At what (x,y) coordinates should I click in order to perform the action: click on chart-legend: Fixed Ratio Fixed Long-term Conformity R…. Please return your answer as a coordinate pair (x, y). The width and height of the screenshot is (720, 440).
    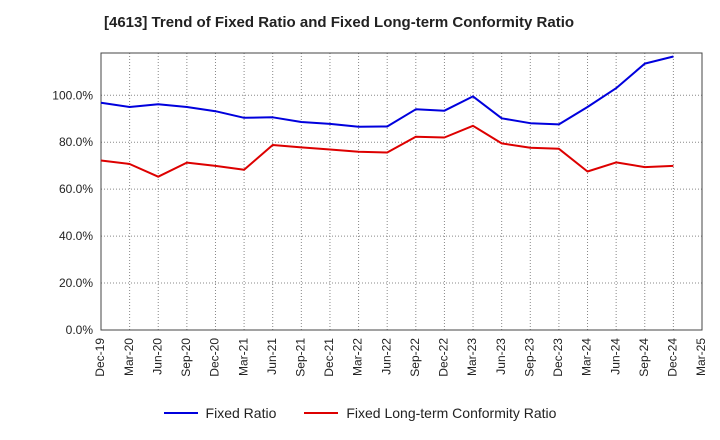
    Looking at the image, I should click on (360, 413).